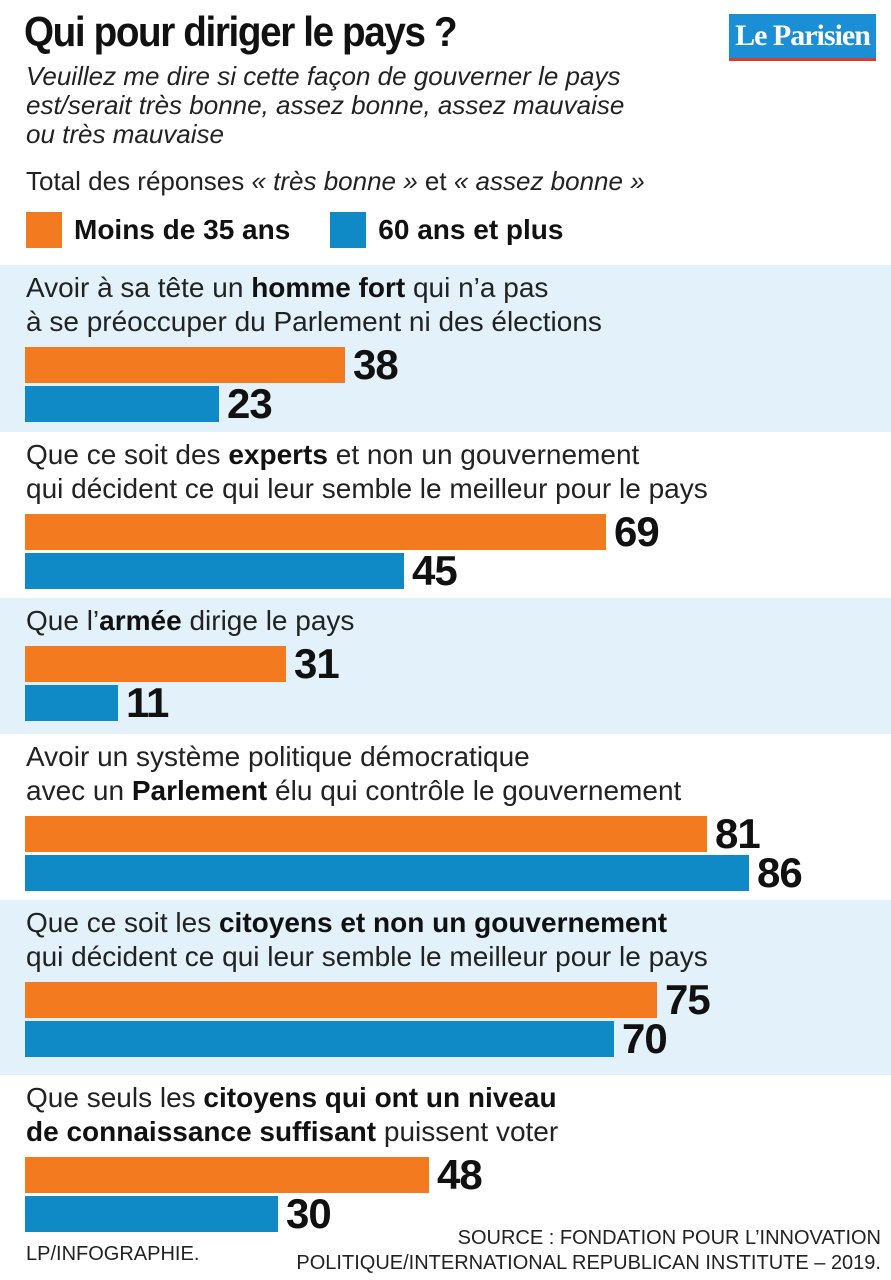 The image size is (891, 1280). What do you see at coordinates (63, 620) in the screenshot?
I see `category-label-text: Que l’` at bounding box center [63, 620].